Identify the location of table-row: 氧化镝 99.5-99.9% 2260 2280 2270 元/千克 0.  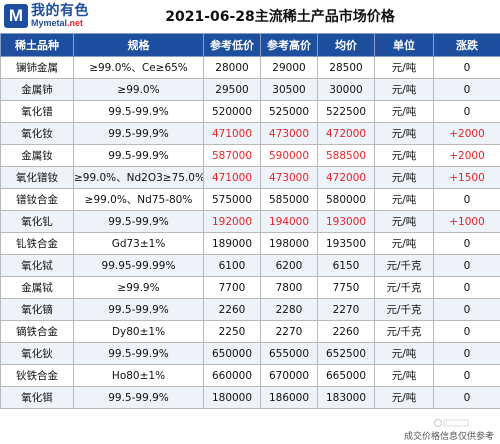
(250, 309).